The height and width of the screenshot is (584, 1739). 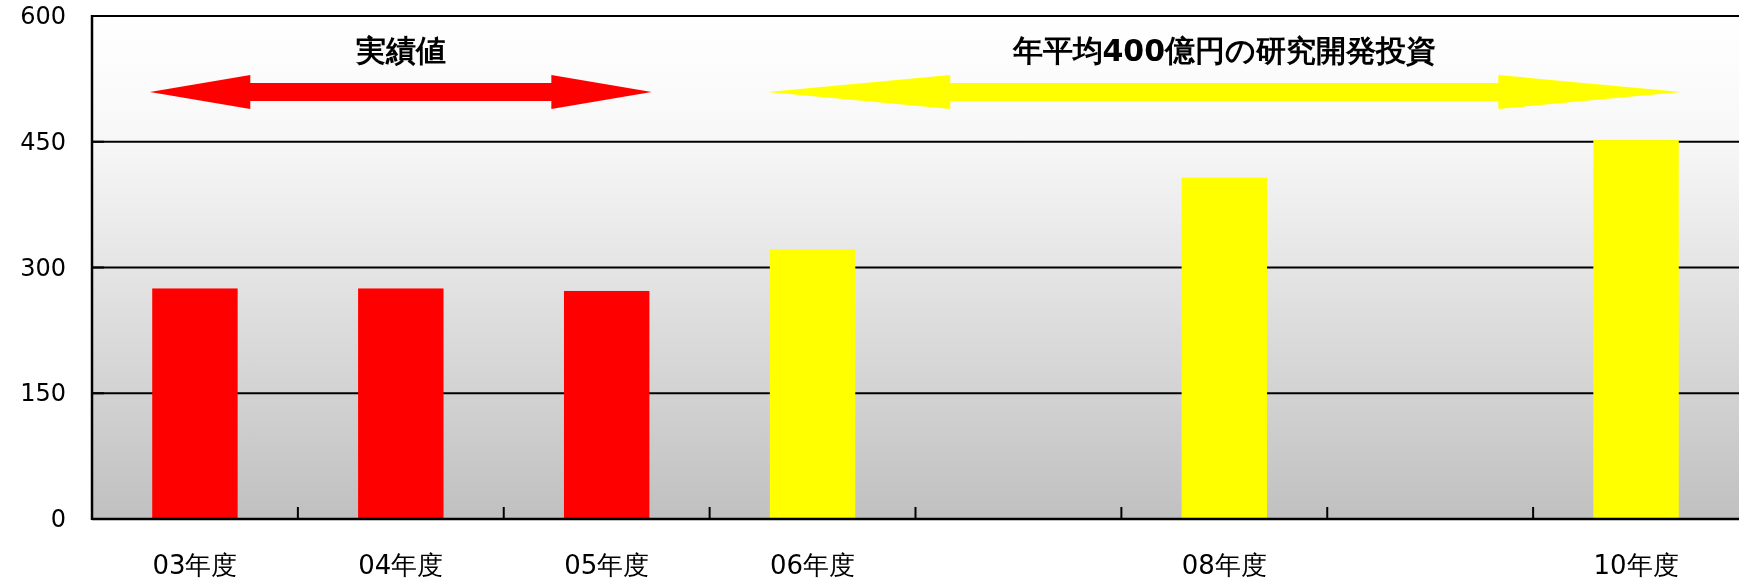 I want to click on y-tick-label: 300, so click(x=43, y=267).